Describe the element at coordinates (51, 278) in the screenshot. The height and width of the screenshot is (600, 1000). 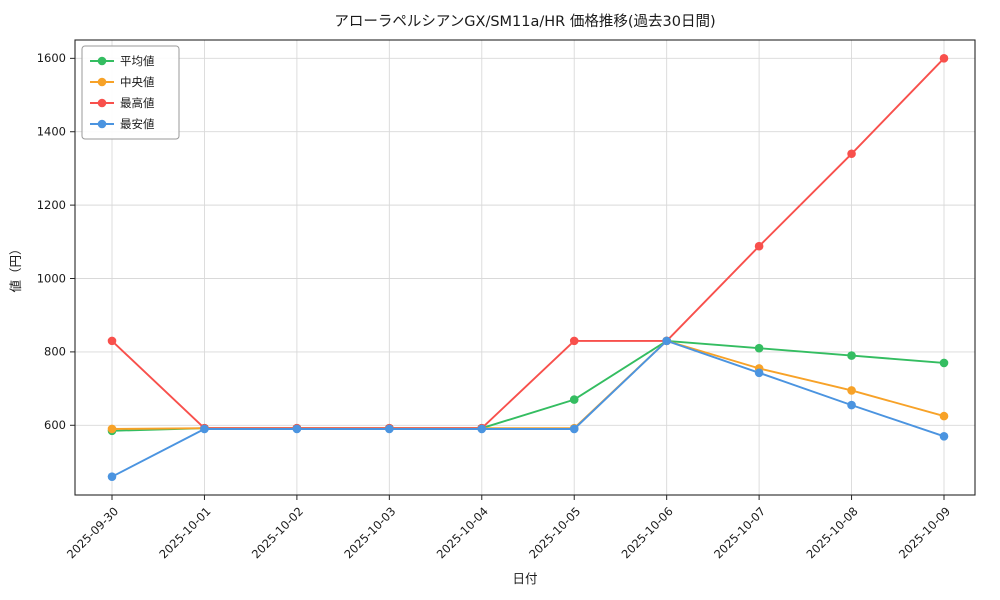
I see `y-tick-label: 1000` at that location.